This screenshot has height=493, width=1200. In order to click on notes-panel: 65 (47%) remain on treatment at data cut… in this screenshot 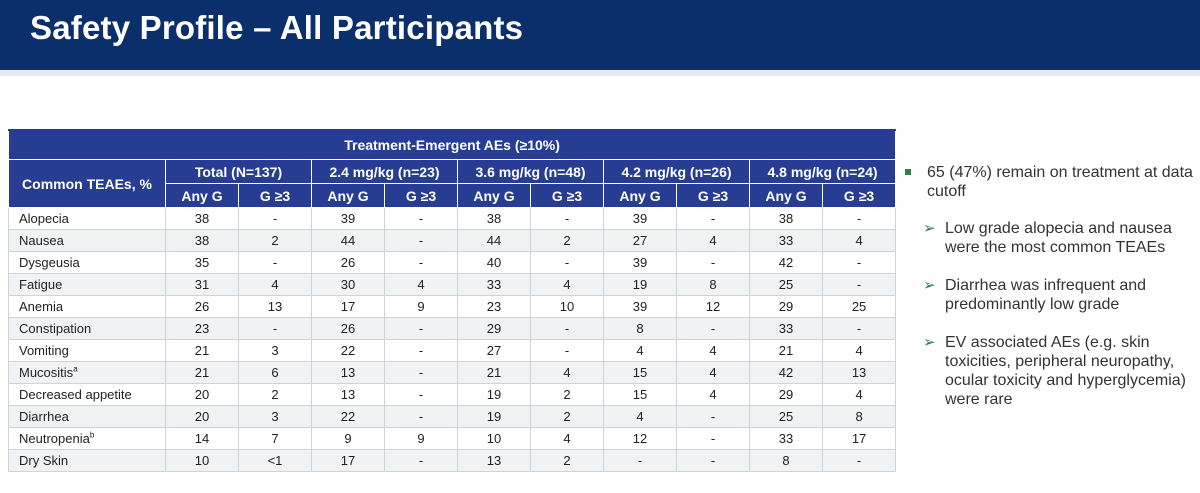, I will do `click(1048, 295)`.